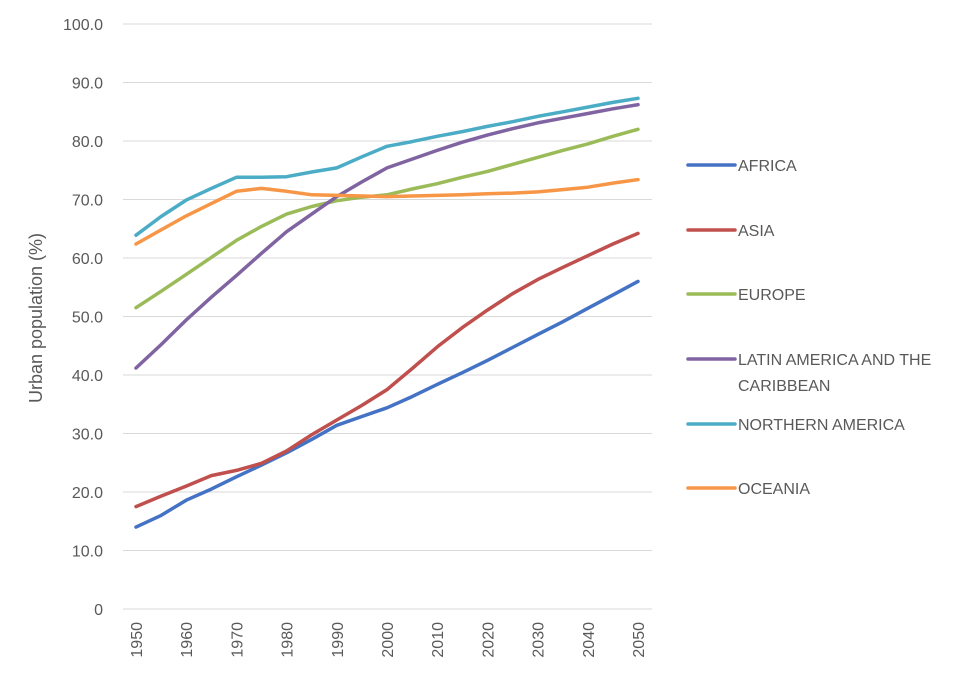 The image size is (970, 677). Describe the element at coordinates (774, 489) in the screenshot. I see `legend-label: OCEANIA` at that location.